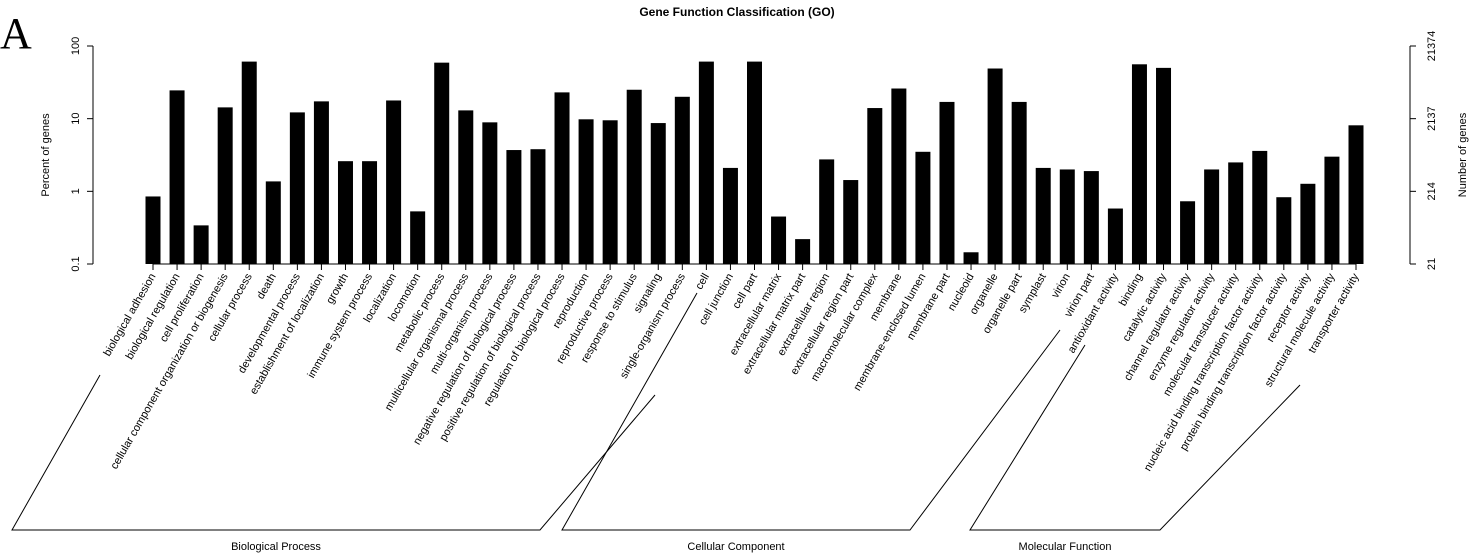 This screenshot has height=554, width=1472. What do you see at coordinates (1432, 264) in the screenshot?
I see `y2-tick-label: 21` at bounding box center [1432, 264].